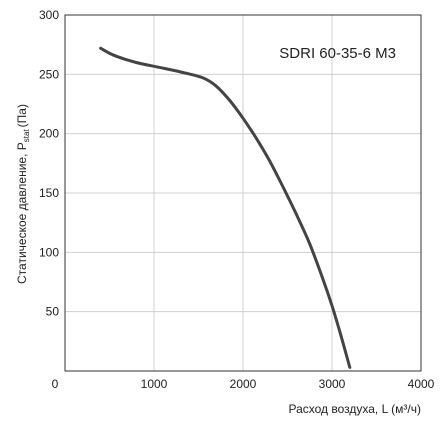  What do you see at coordinates (49, 15) in the screenshot?
I see `y-tick-label: 300` at bounding box center [49, 15].